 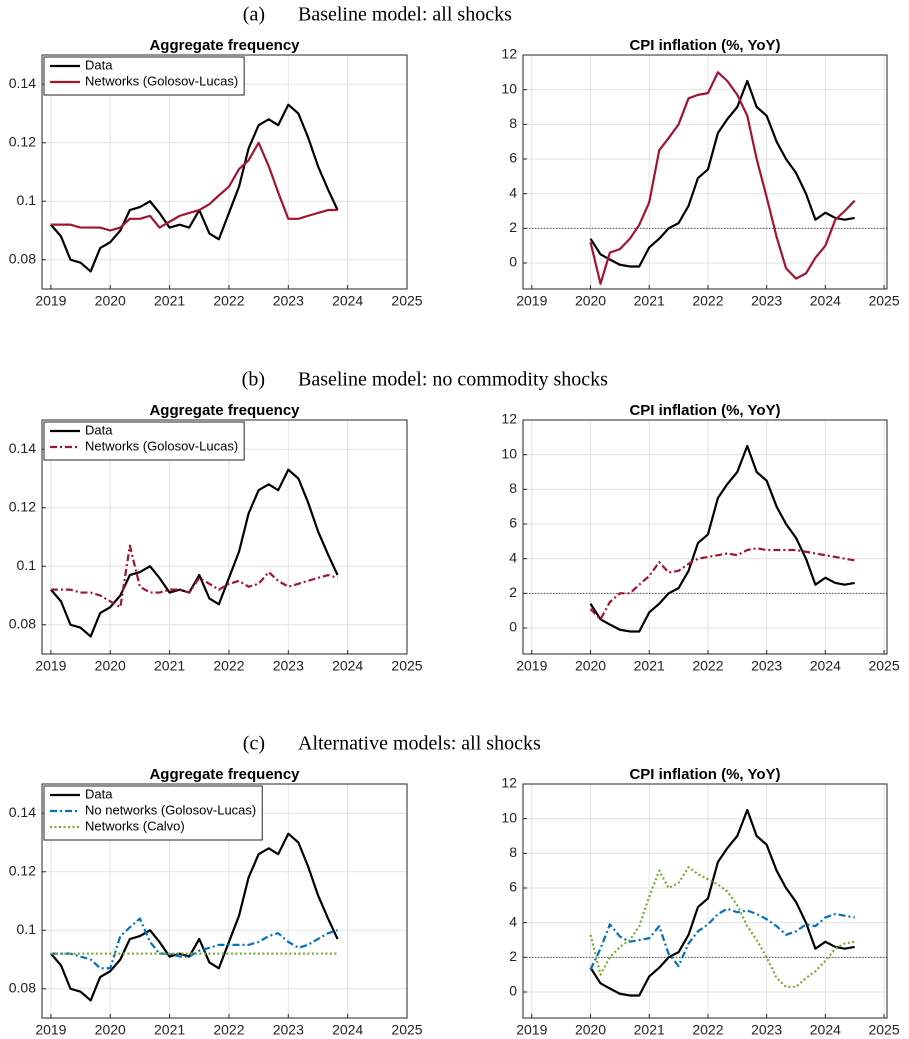 I want to click on y-tick-label: 10, so click(x=509, y=817).